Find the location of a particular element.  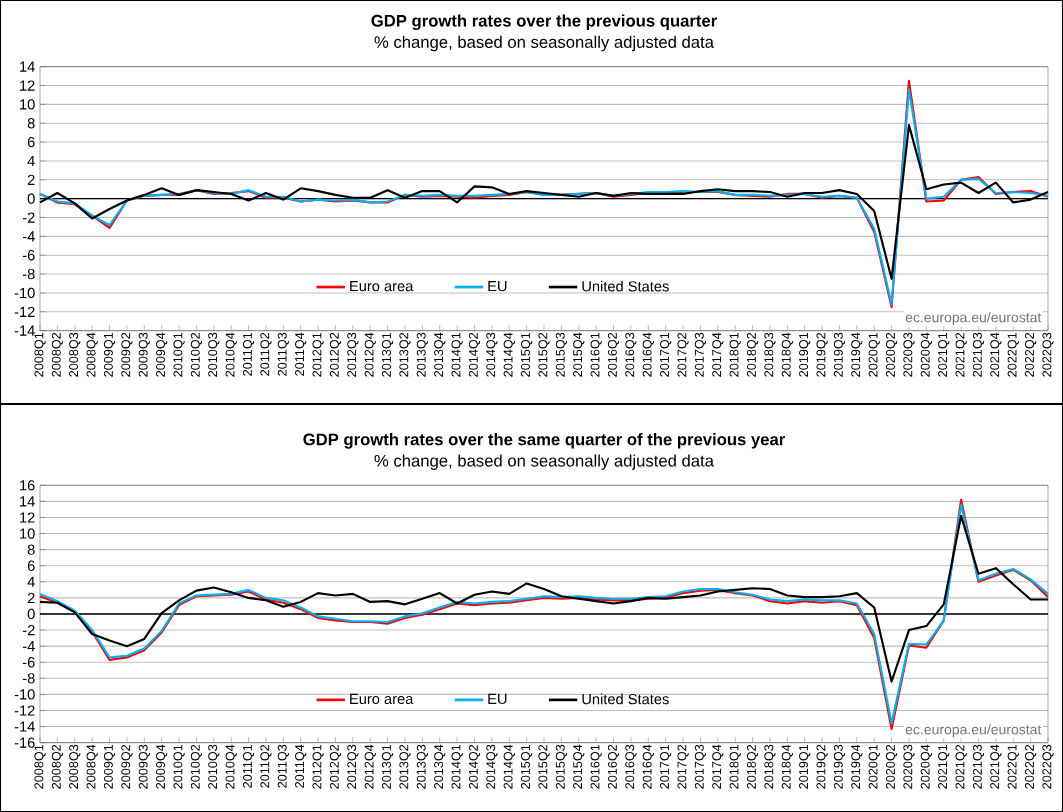

x-tick-label: 2012Q1 is located at coordinates (318, 354).